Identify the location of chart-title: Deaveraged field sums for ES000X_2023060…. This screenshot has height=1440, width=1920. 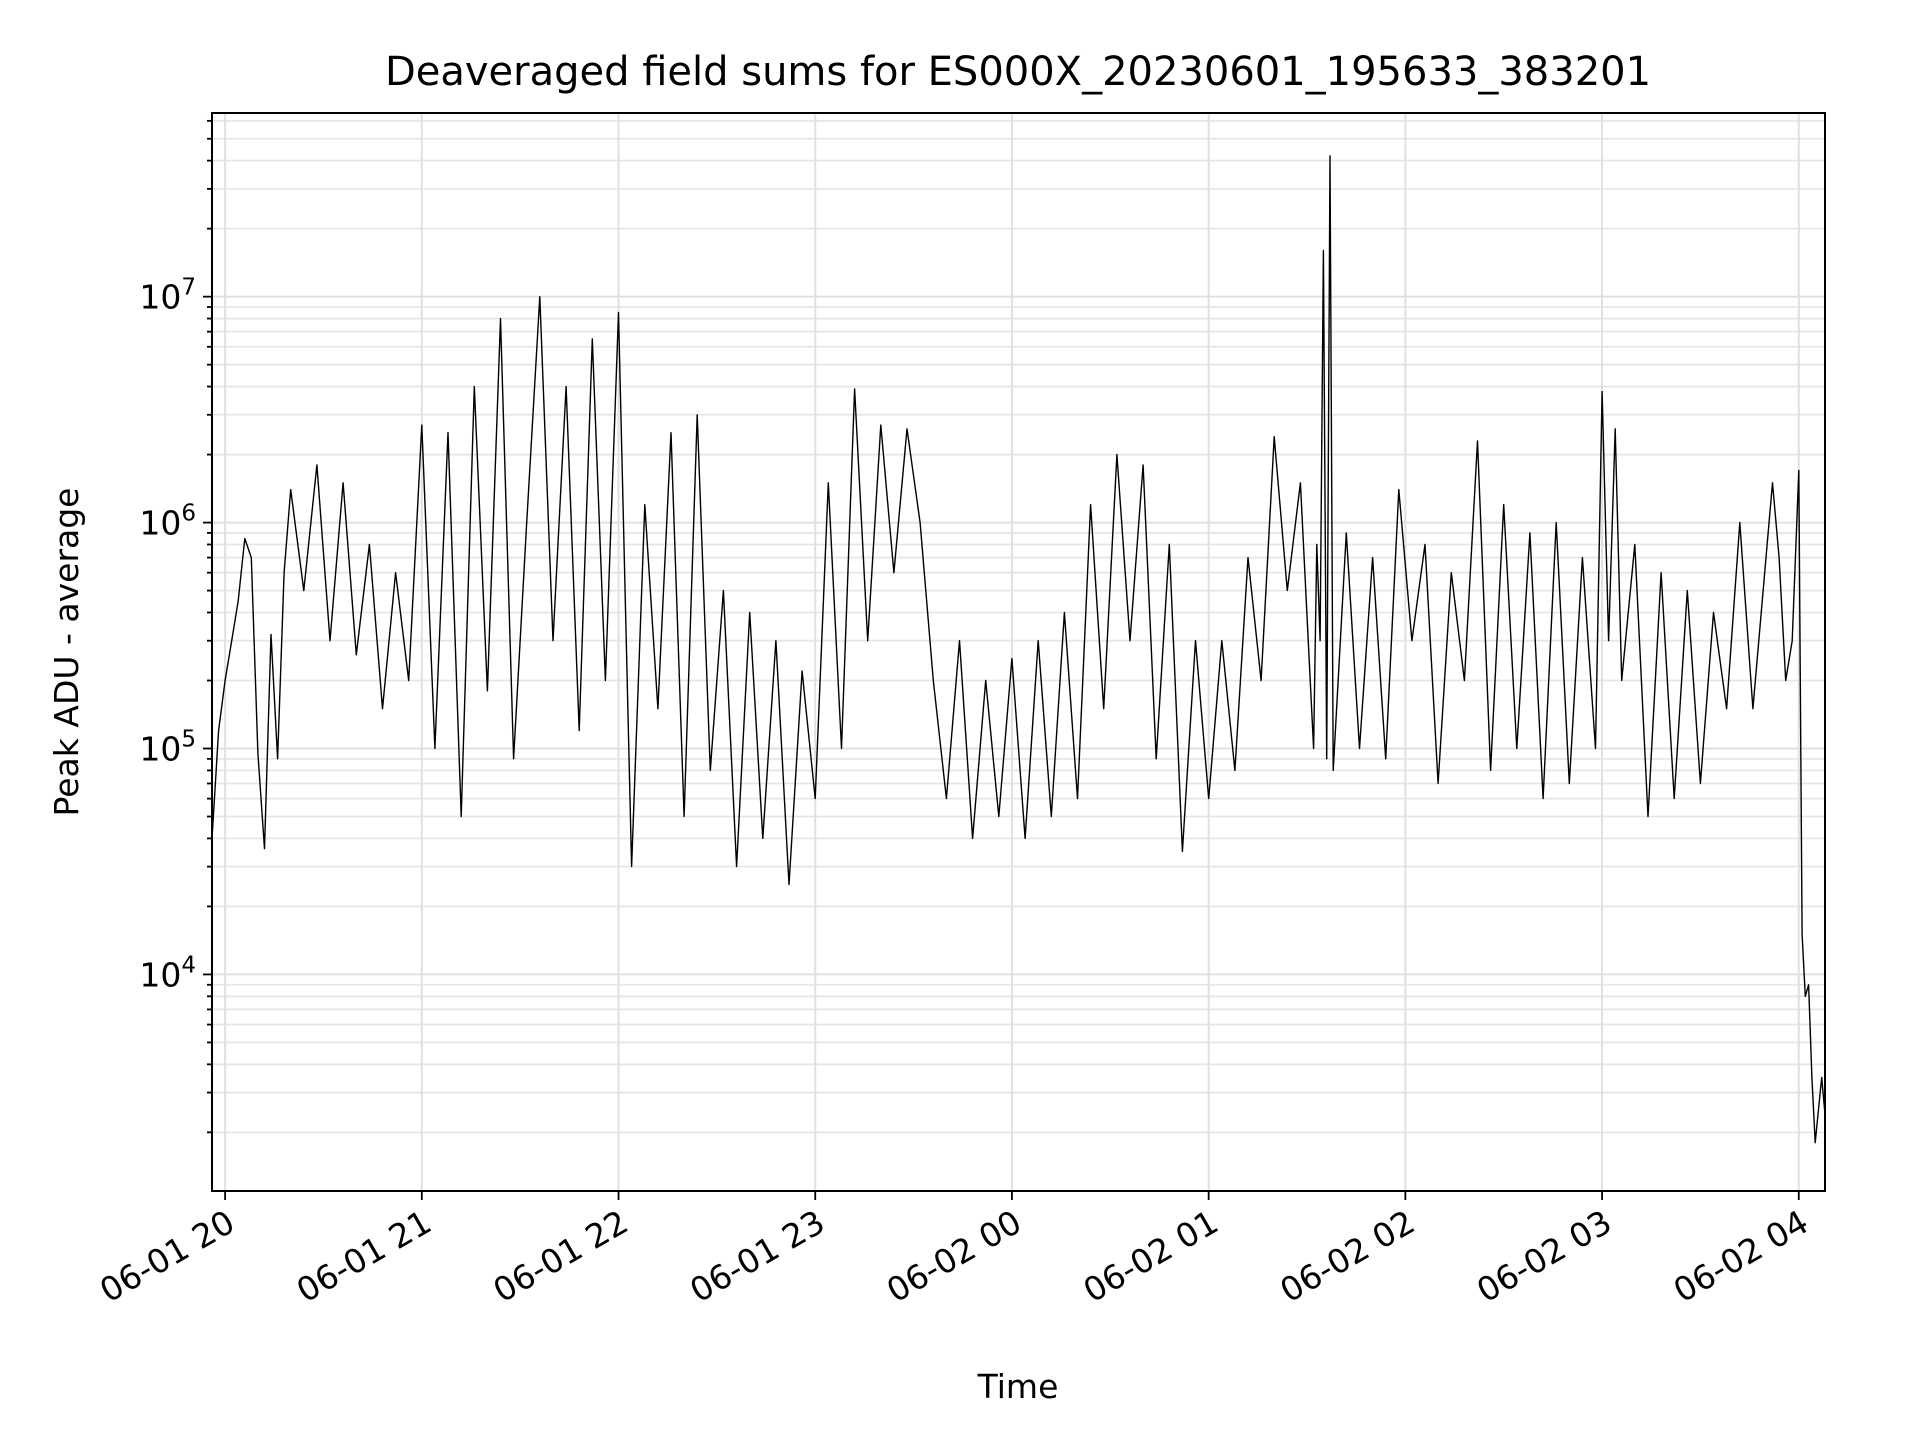
(1018, 72).